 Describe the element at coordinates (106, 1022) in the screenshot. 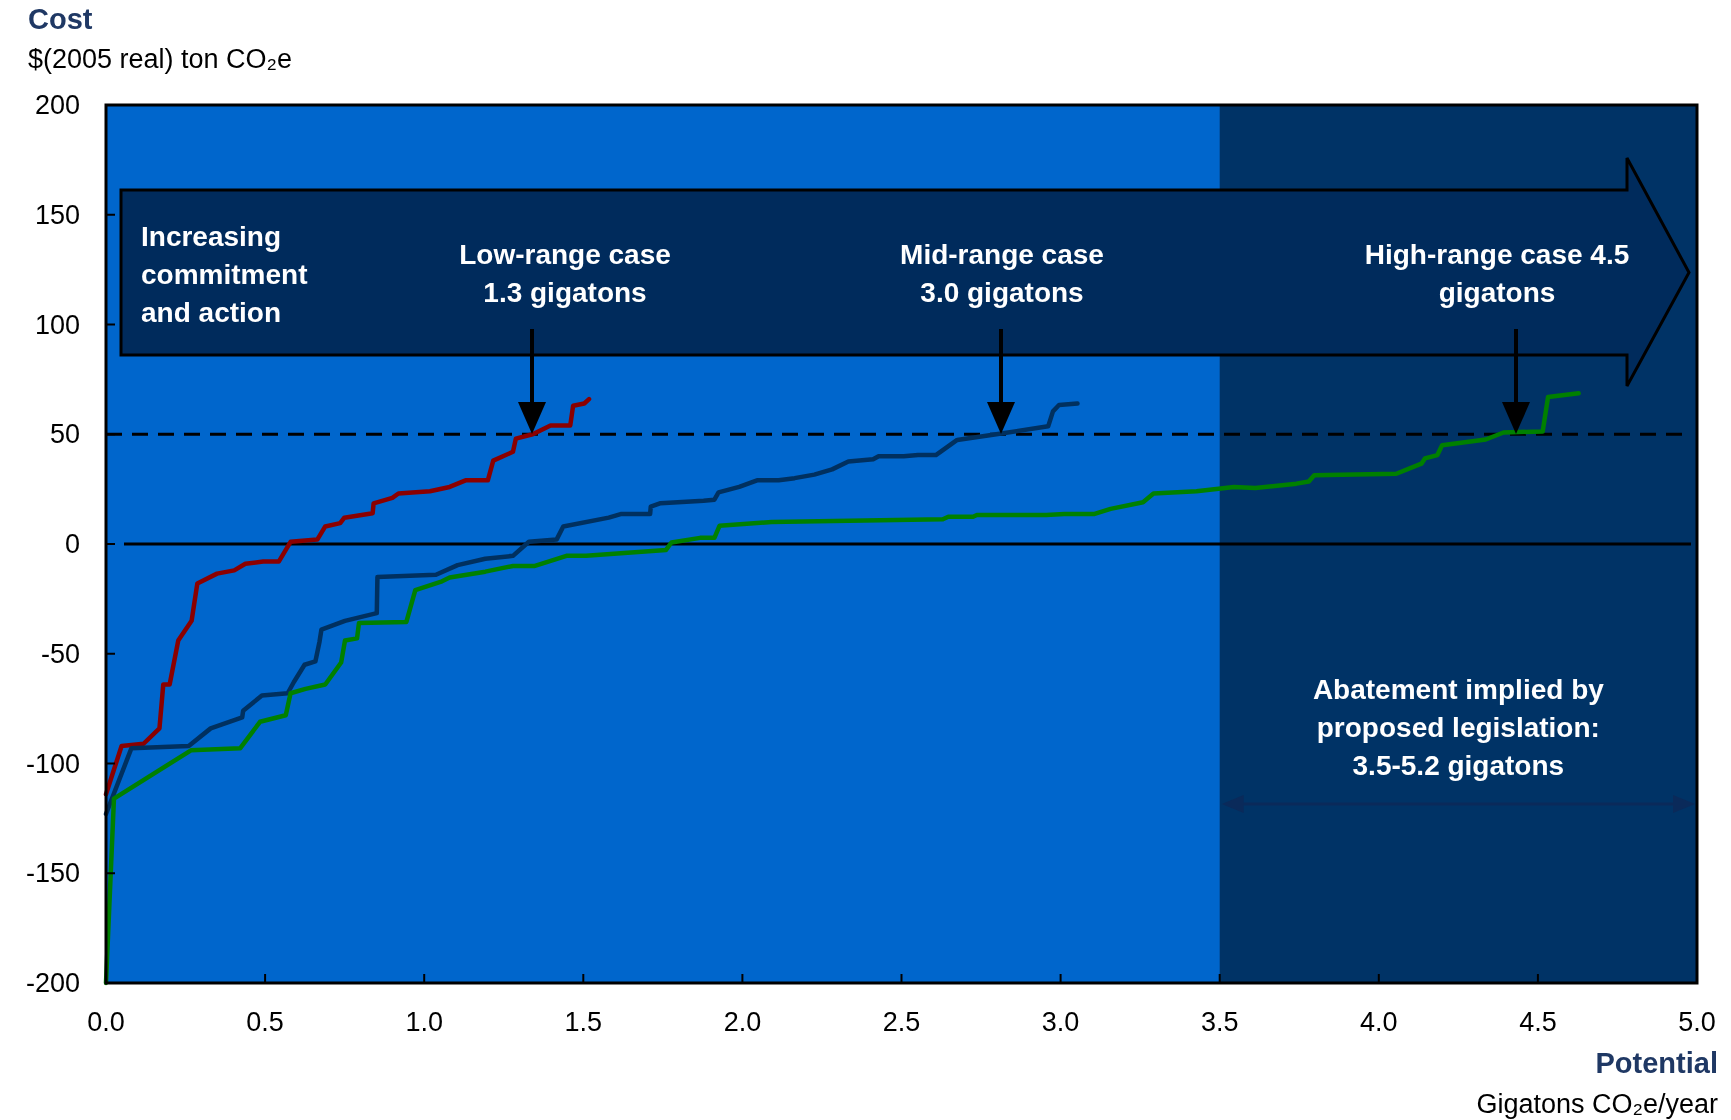

I see `x-tick-label: 0.0` at that location.